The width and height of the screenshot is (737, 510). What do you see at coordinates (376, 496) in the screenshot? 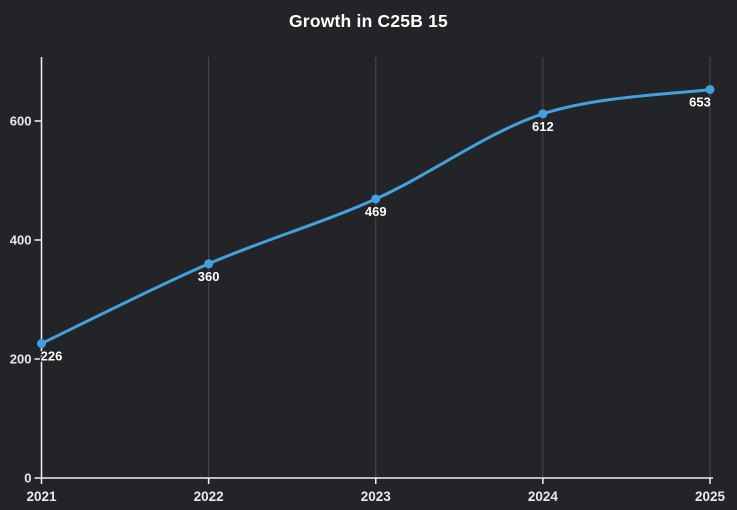
I see `x-tick-label: 2023` at bounding box center [376, 496].